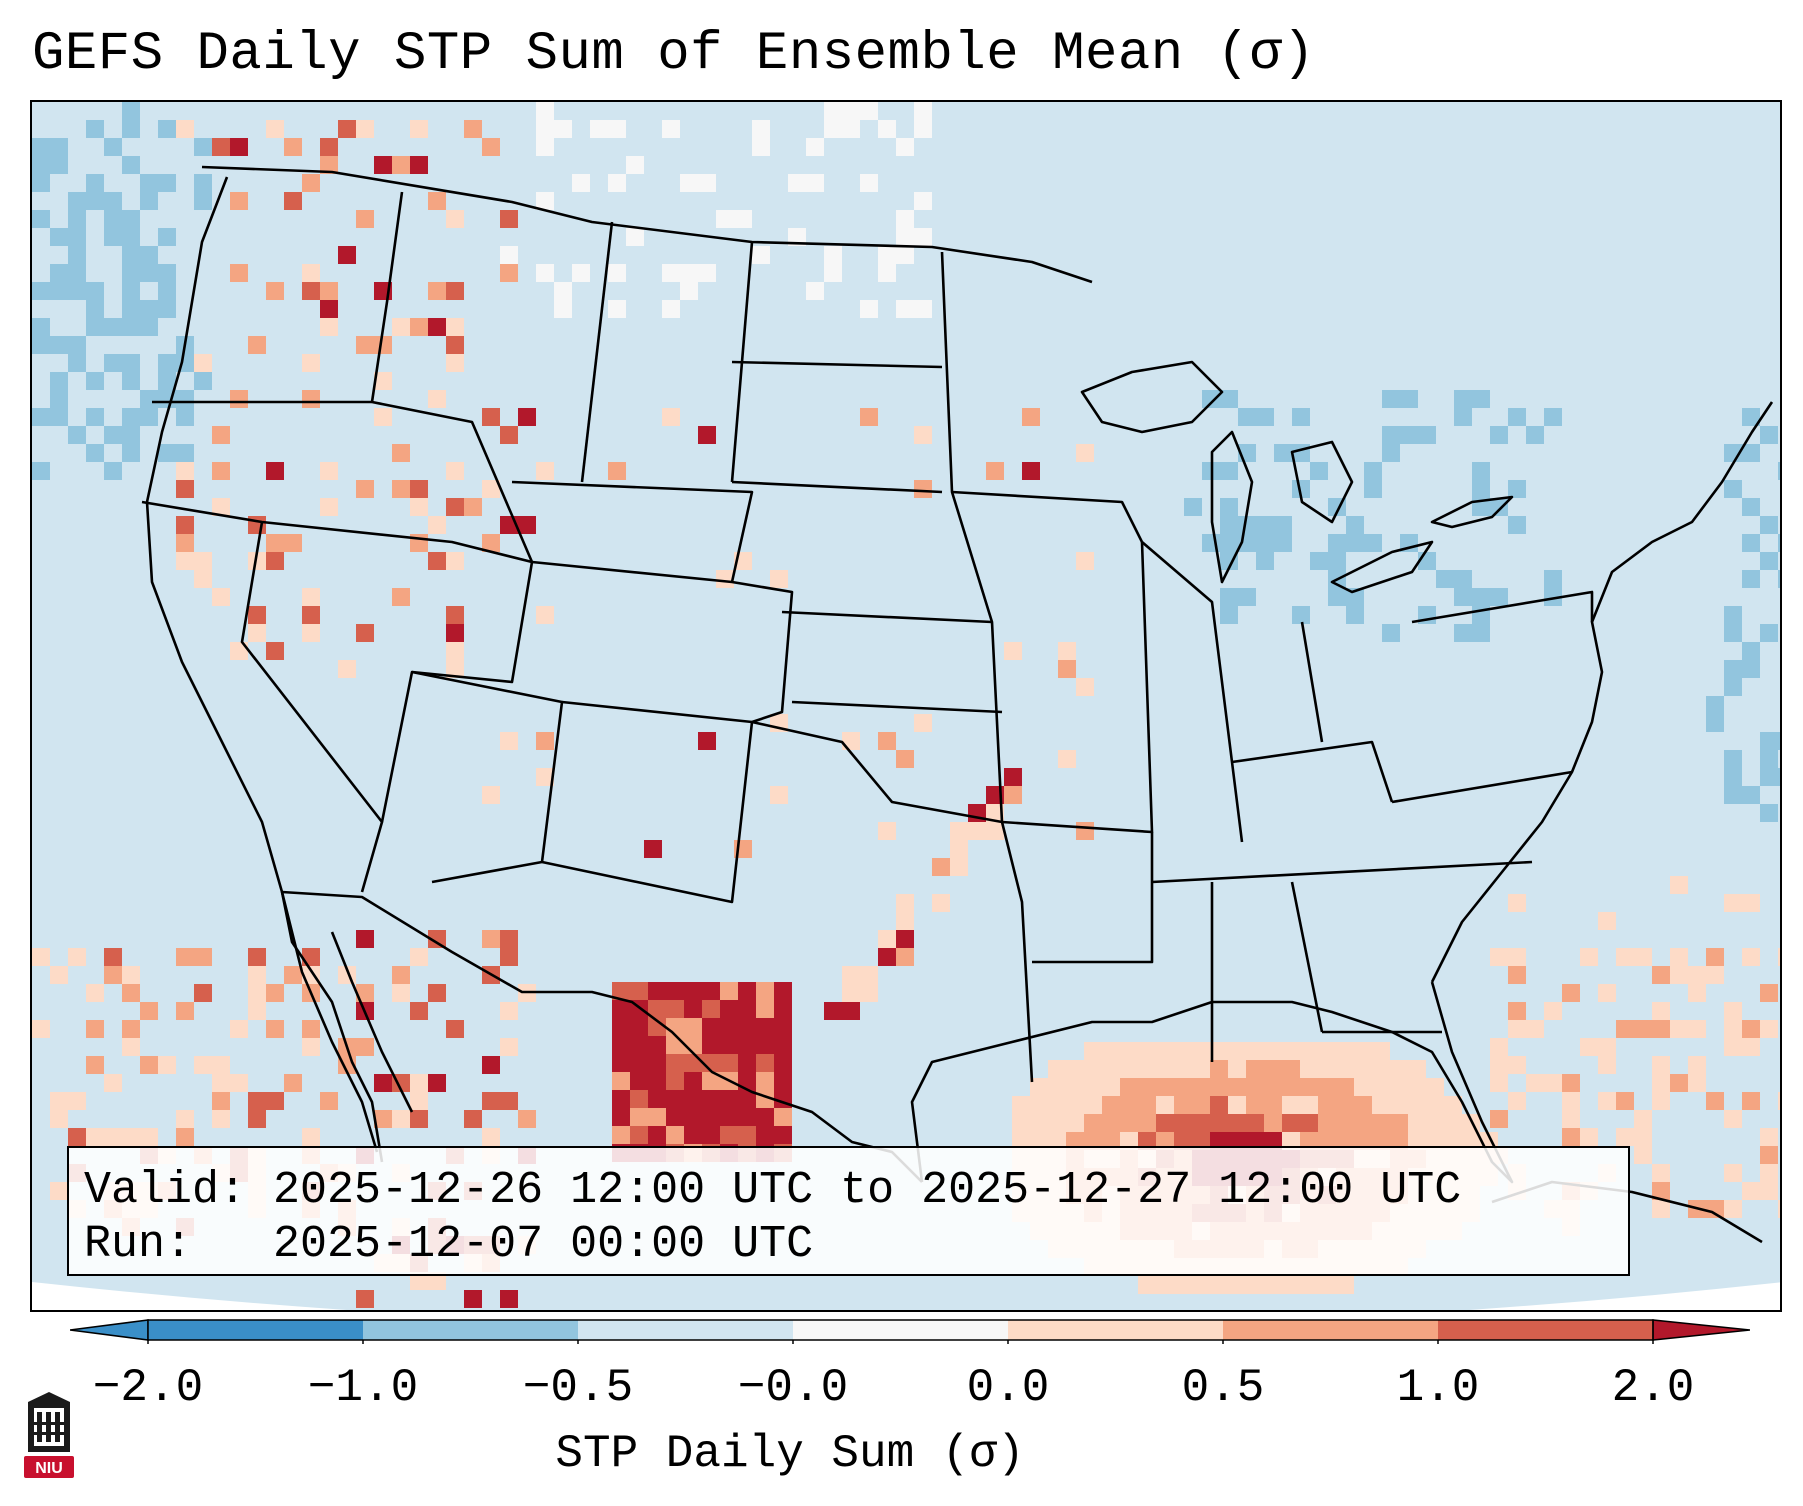  Describe the element at coordinates (647, 224) in the screenshot. I see `us-canada-border` at that location.